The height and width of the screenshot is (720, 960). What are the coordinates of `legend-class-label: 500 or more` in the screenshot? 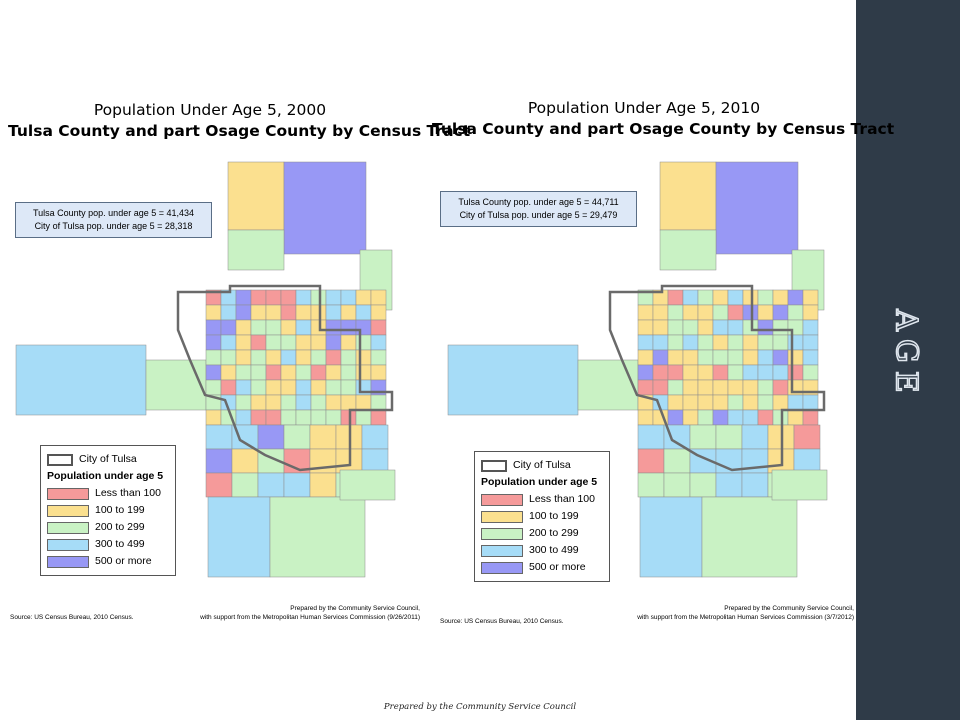 It's located at (557, 567).